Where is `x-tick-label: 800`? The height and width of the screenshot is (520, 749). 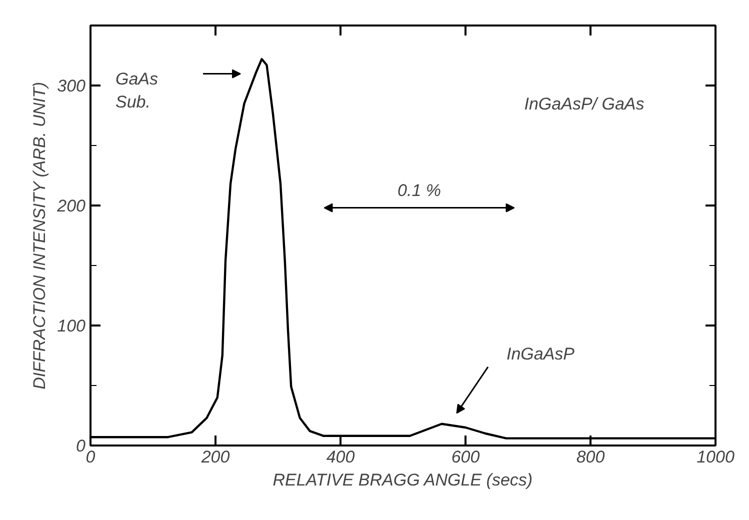 x-tick-label: 800 is located at coordinates (591, 457).